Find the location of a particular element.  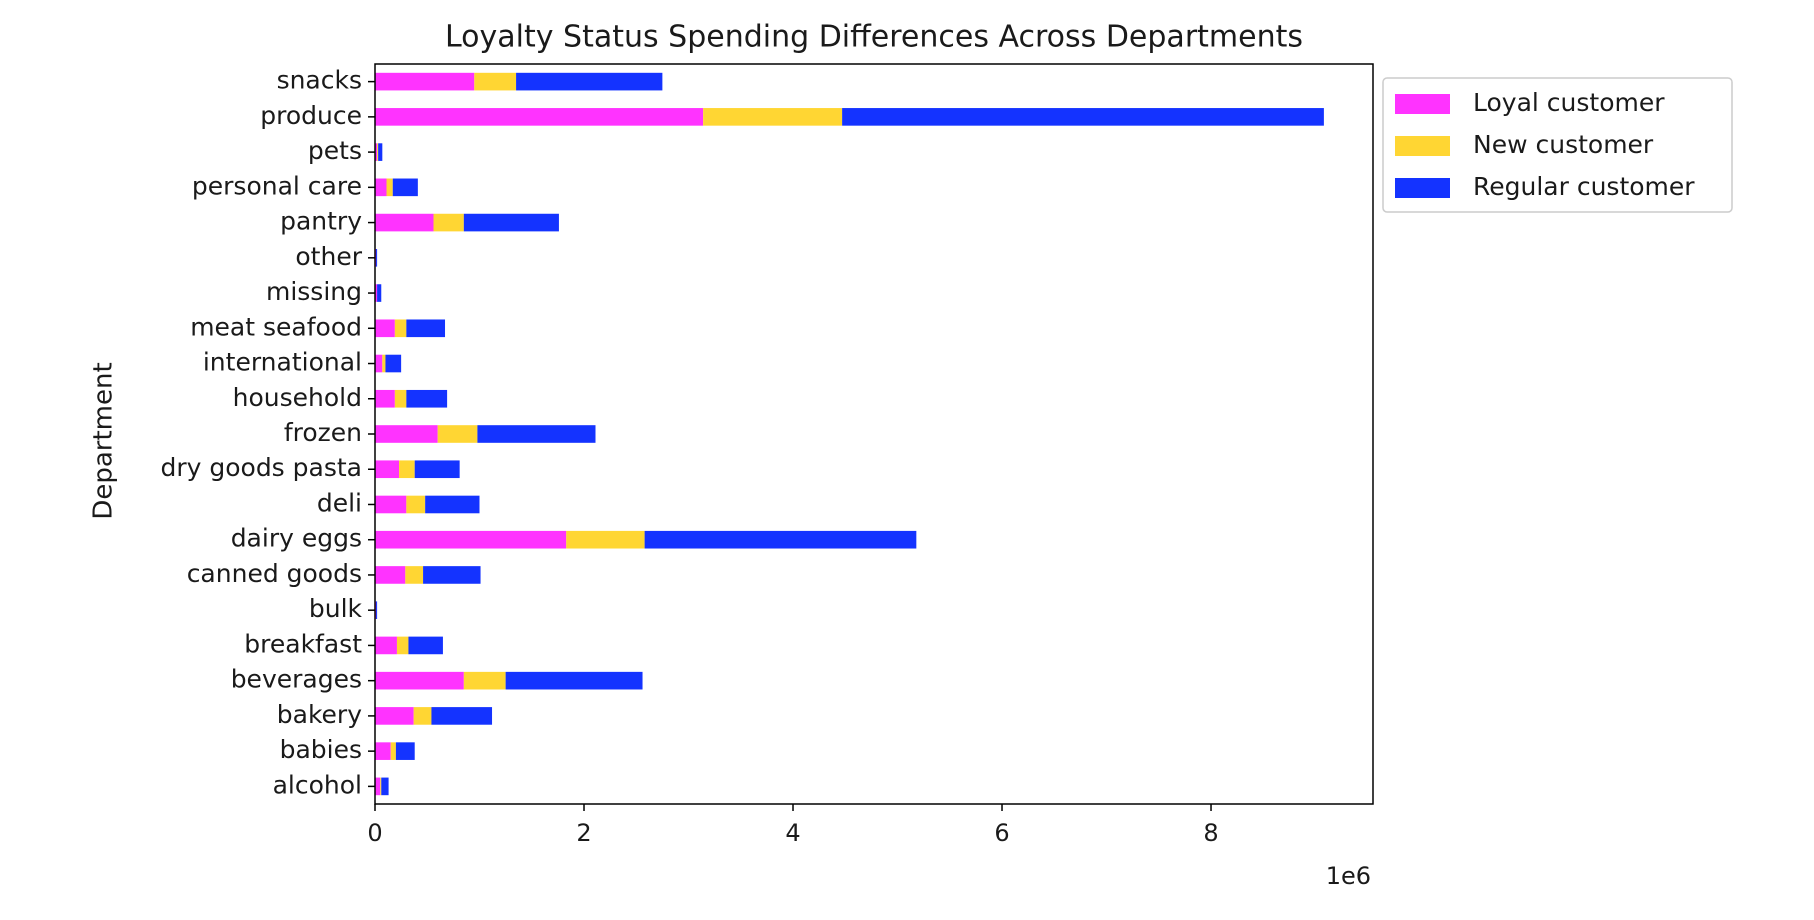

x-tick-label: 4 is located at coordinates (792, 833).